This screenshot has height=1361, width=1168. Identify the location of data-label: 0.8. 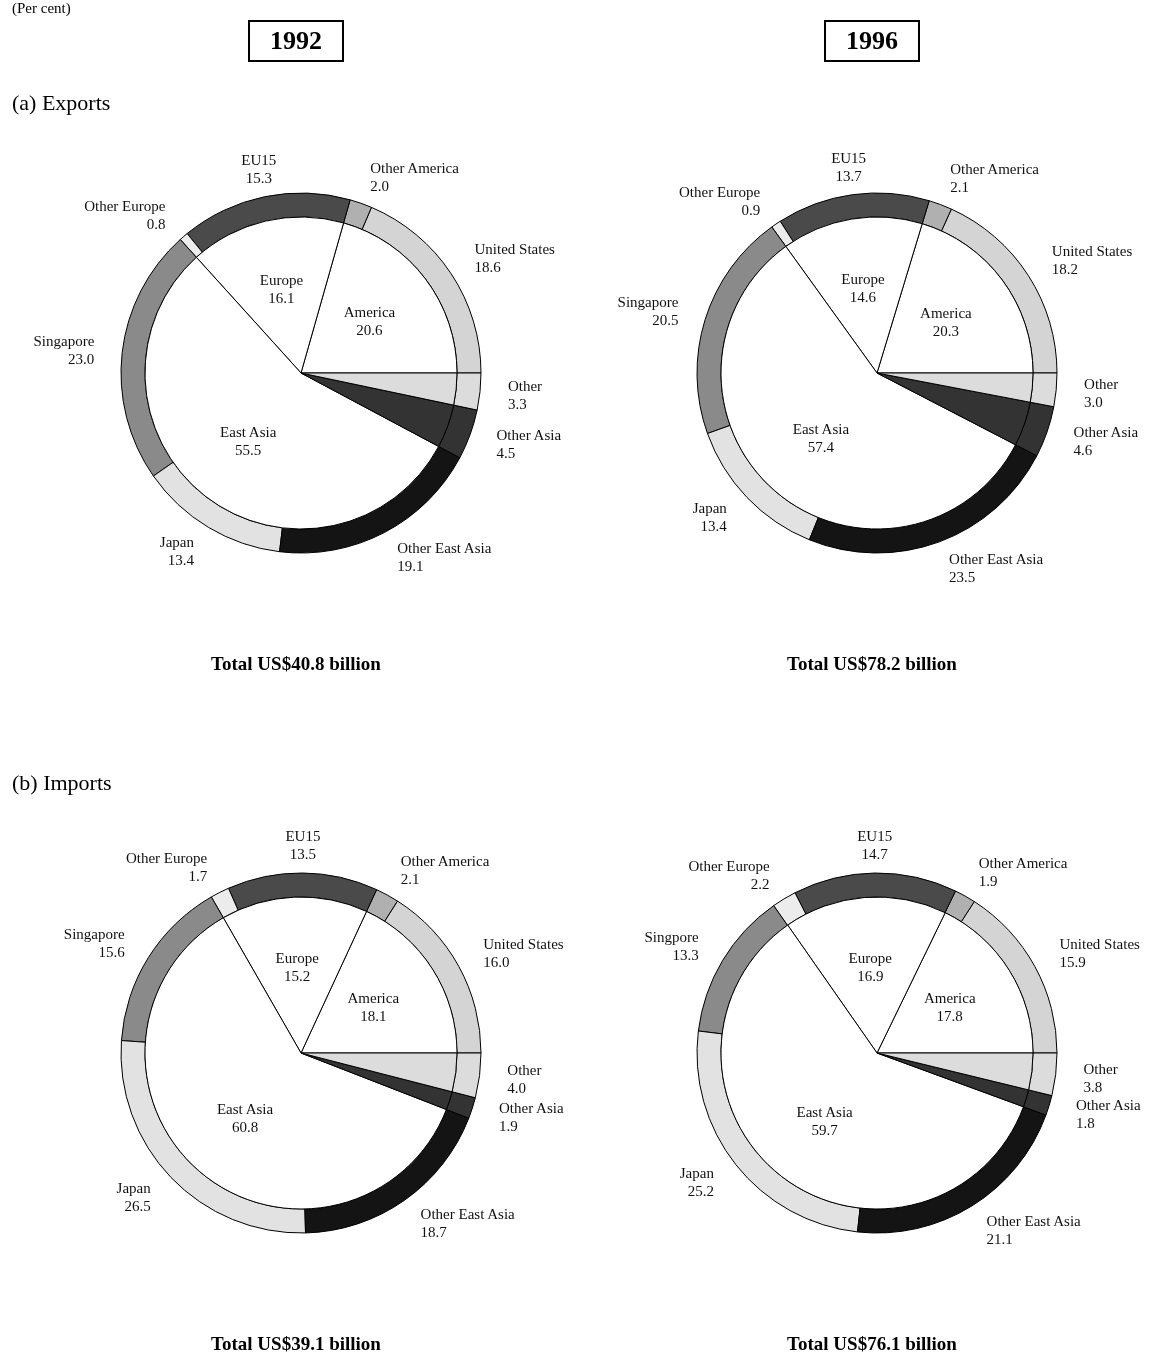
(156, 224).